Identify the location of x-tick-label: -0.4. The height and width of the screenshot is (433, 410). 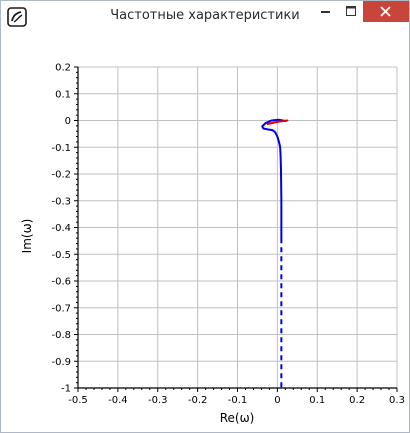
(118, 400).